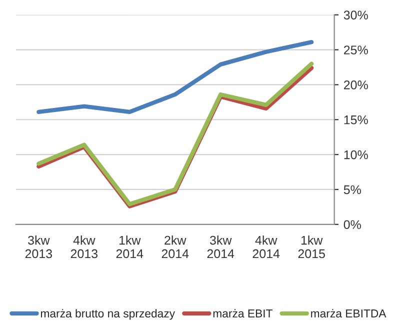 This screenshot has width=398, height=330. What do you see at coordinates (356, 50) in the screenshot?
I see `y-tick-label: 25%` at bounding box center [356, 50].